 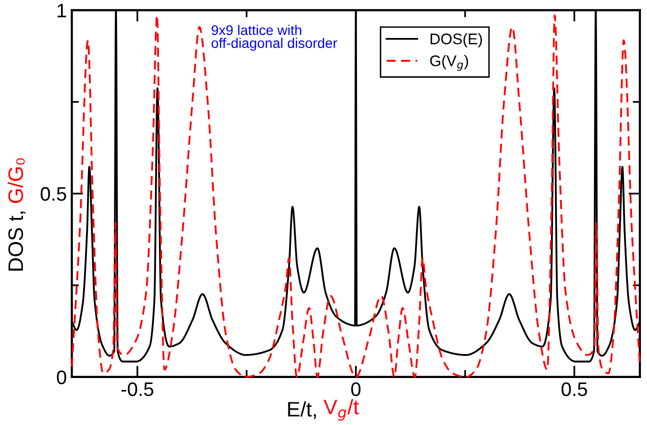 I want to click on legend-label: DOS(E), so click(x=456, y=40).